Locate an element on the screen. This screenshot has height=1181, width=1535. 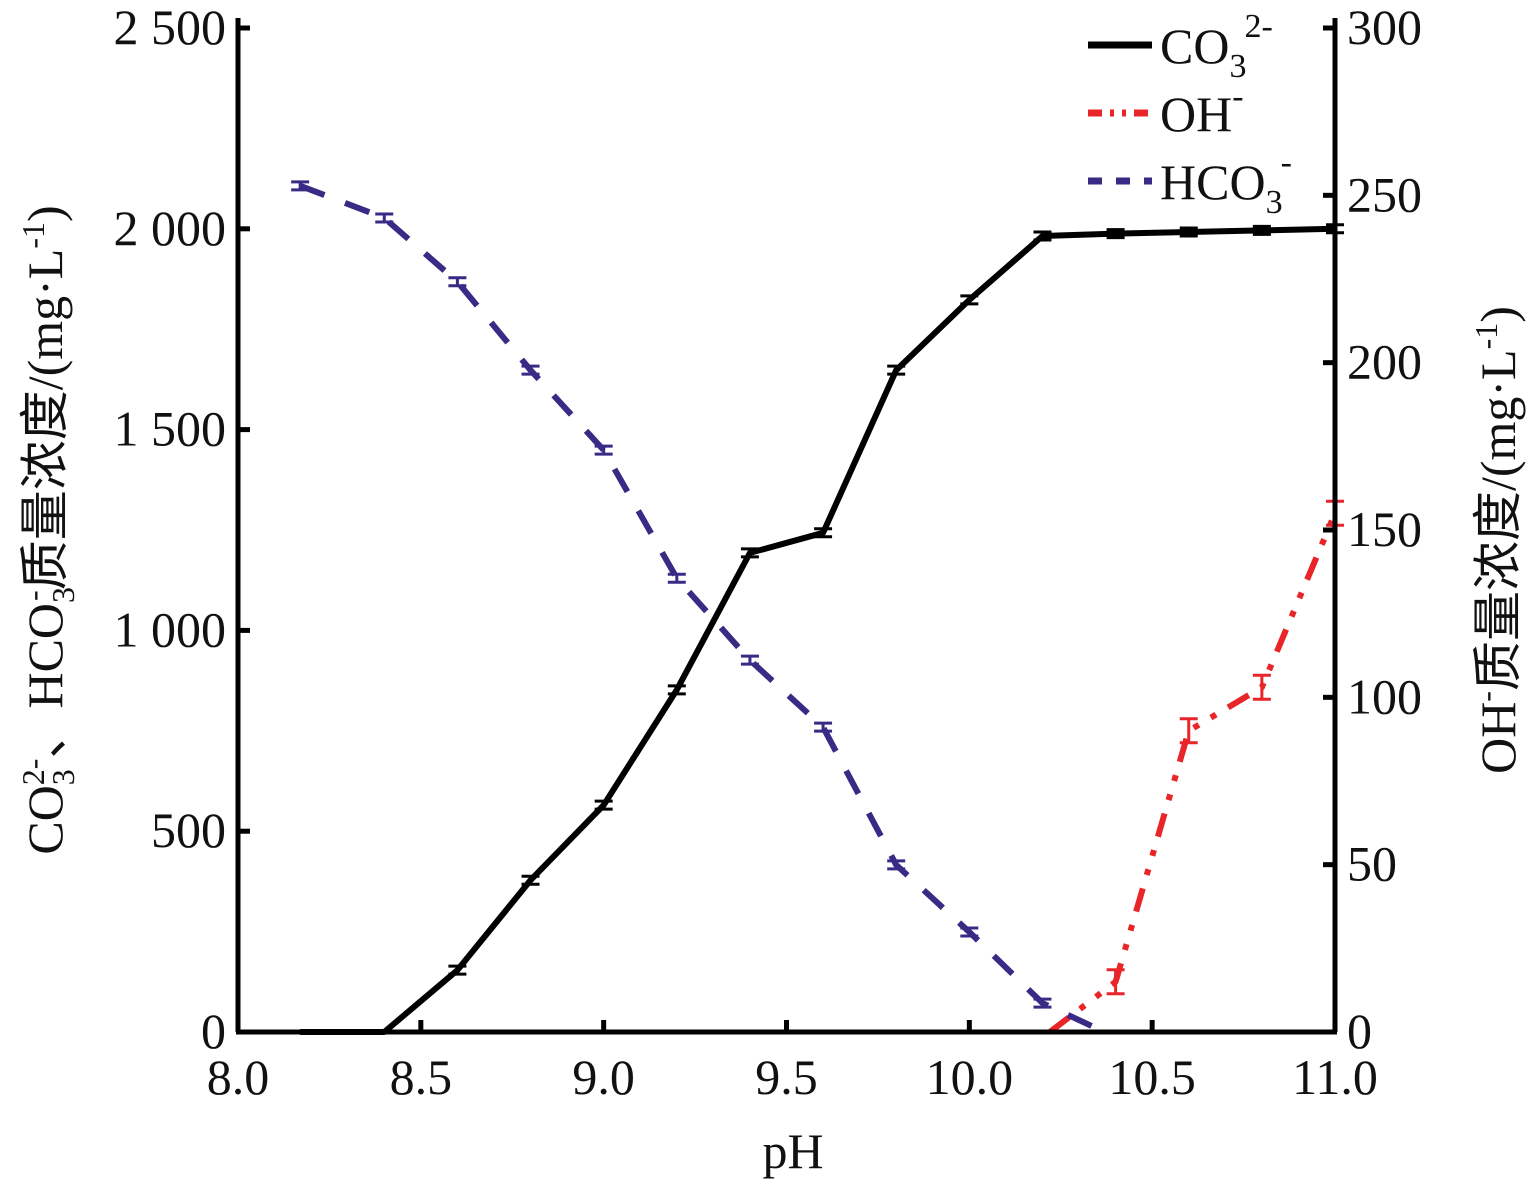
legend-label-text: HCO is located at coordinates (1213, 182).